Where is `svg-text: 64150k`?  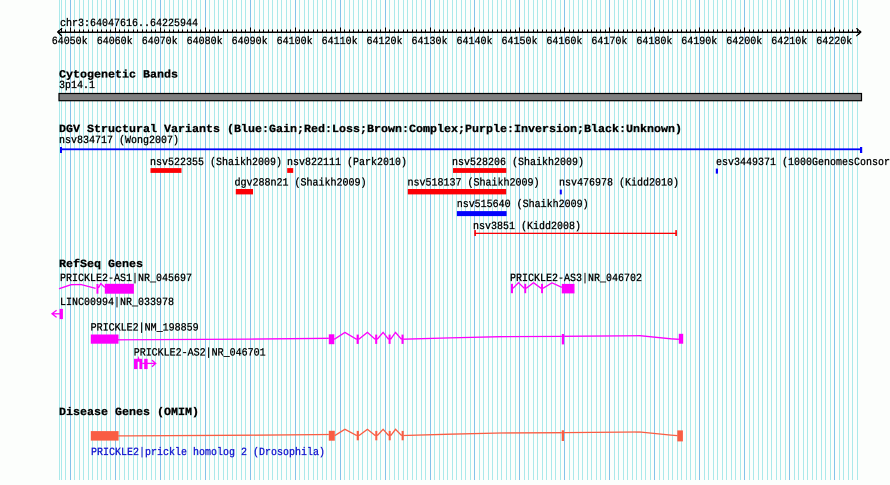
svg-text: 64150k is located at coordinates (520, 42).